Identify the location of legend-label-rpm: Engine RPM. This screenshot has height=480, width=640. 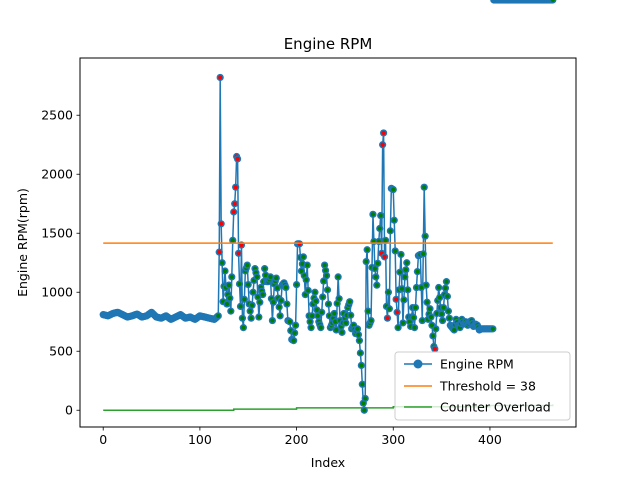
(477, 364).